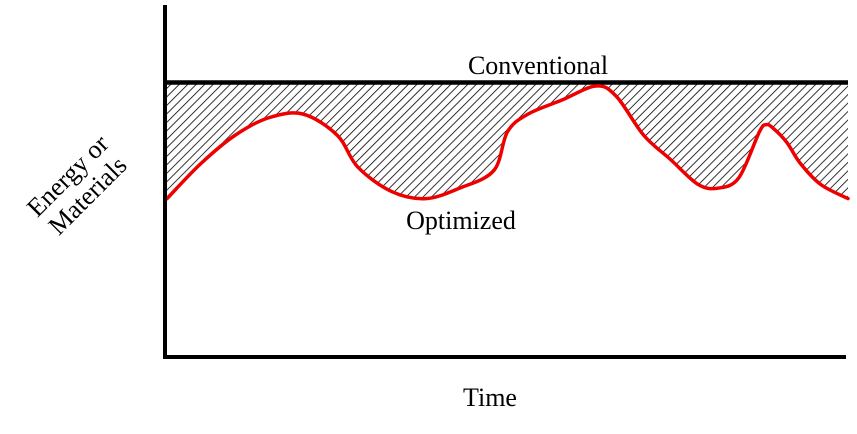 The width and height of the screenshot is (857, 434). Describe the element at coordinates (461, 220) in the screenshot. I see `series-label-optimized: Optimized` at that location.